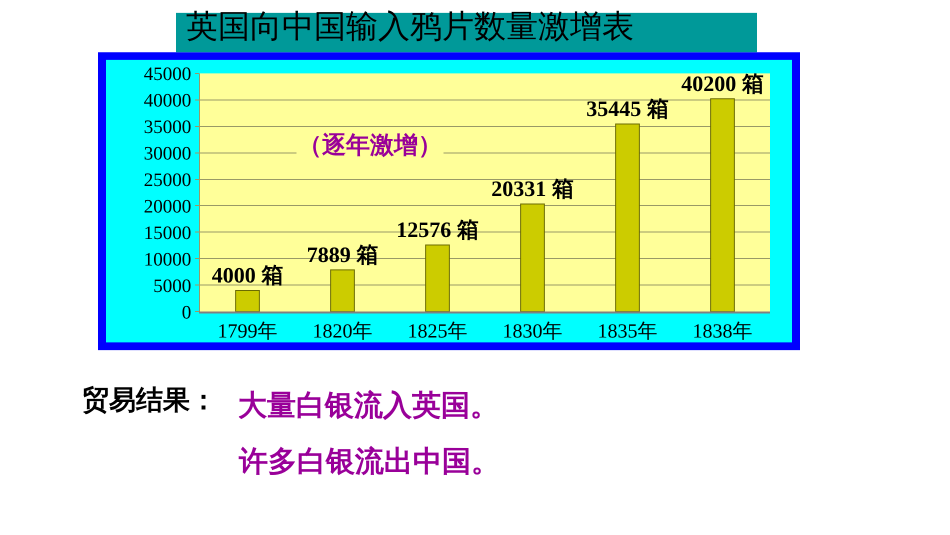 The width and height of the screenshot is (950, 535). What do you see at coordinates (168, 259) in the screenshot?
I see `y-tick-label: 10000` at bounding box center [168, 259].